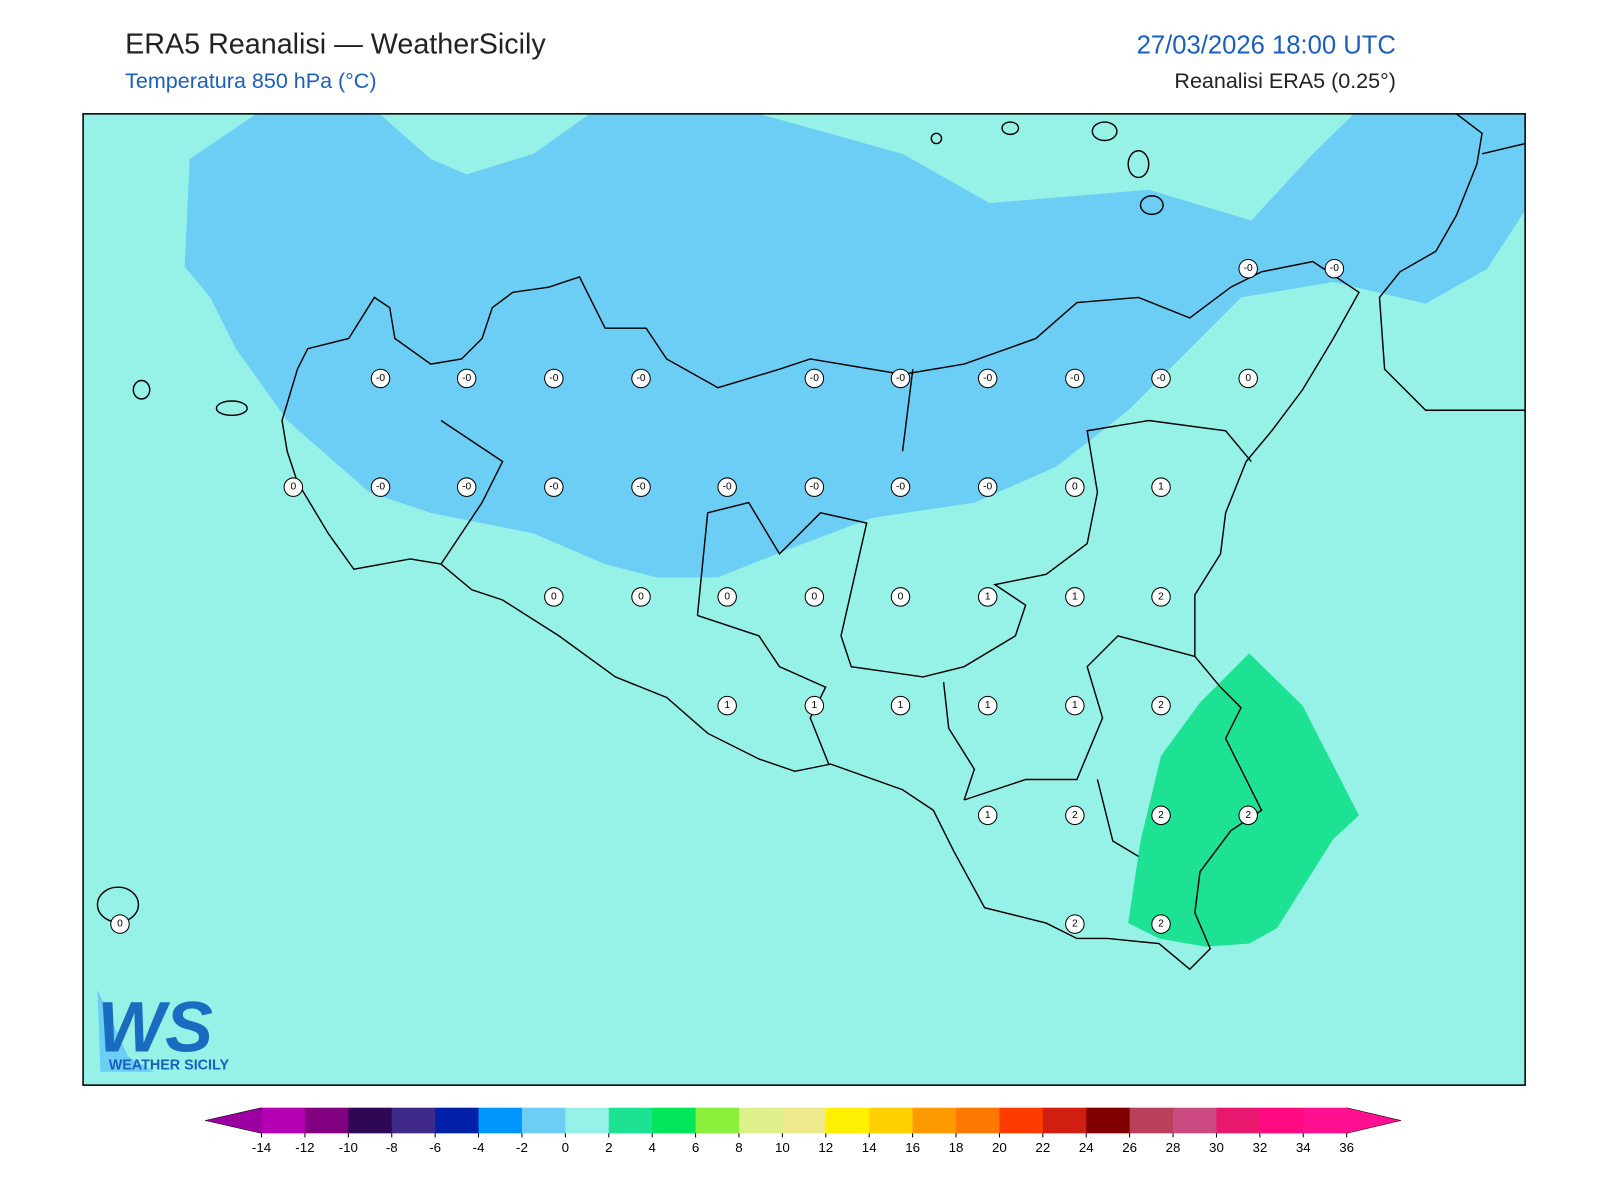 This screenshot has width=1600, height=1200. Describe the element at coordinates (1086, 1147) in the screenshot. I see `colorbar-tick-label: 24` at that location.